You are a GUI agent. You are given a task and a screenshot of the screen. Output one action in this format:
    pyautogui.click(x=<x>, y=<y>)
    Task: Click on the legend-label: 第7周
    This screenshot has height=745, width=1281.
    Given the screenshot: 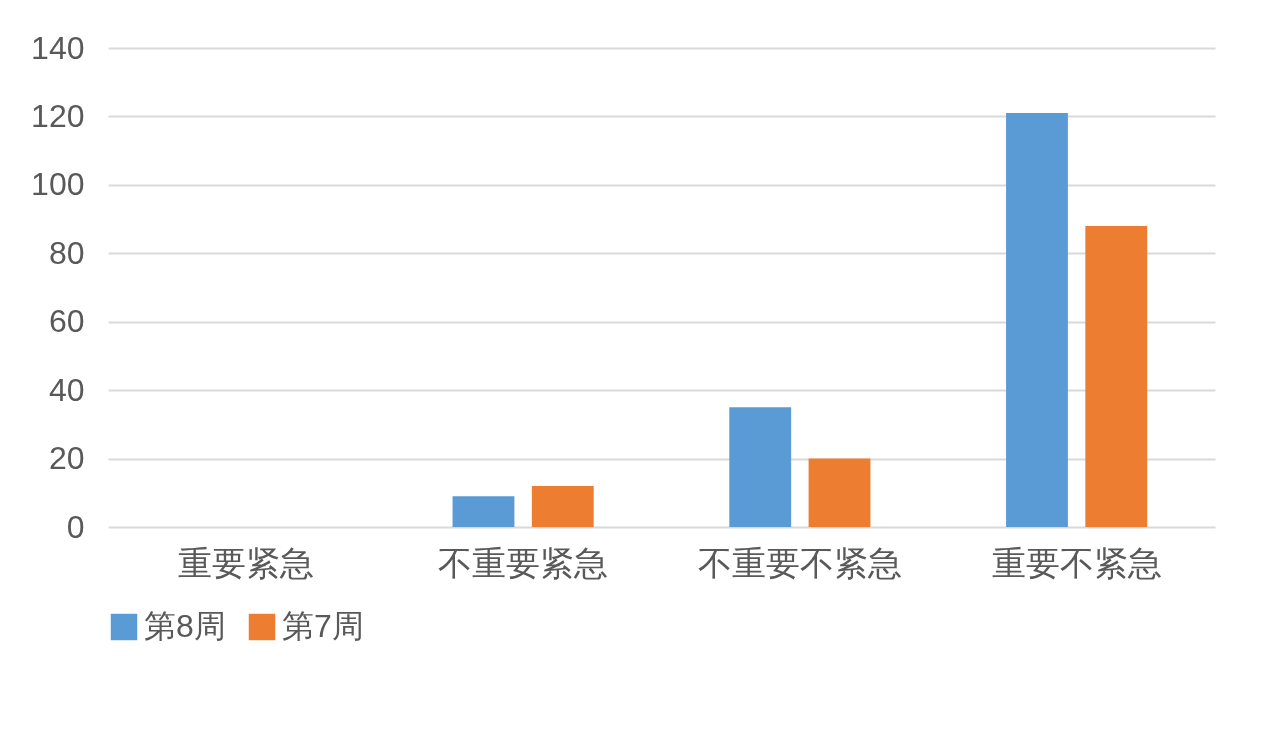 What is the action you would take?
    pyautogui.click(x=323, y=626)
    